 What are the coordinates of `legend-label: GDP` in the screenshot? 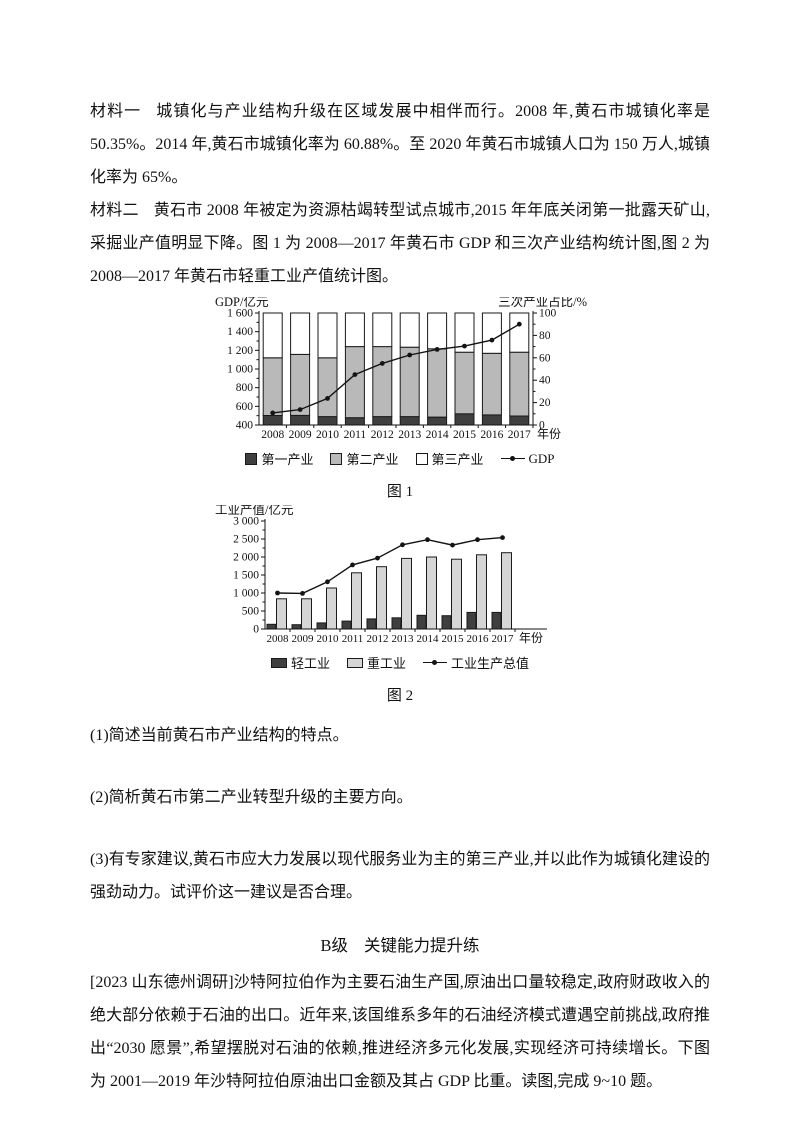 It's located at (541, 458).